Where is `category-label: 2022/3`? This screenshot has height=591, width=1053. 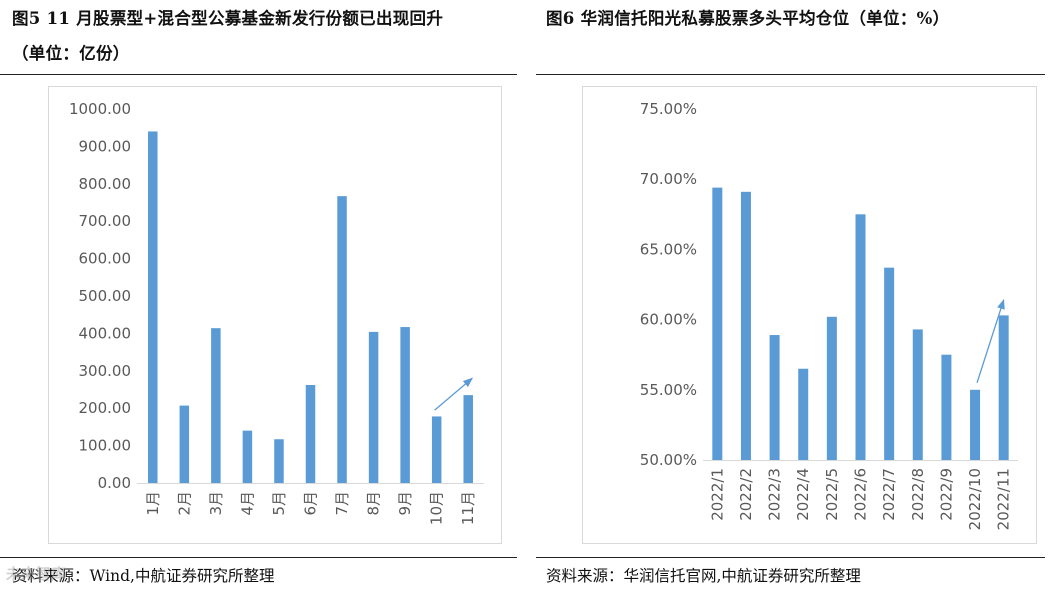
category-label: 2022/3 is located at coordinates (775, 494).